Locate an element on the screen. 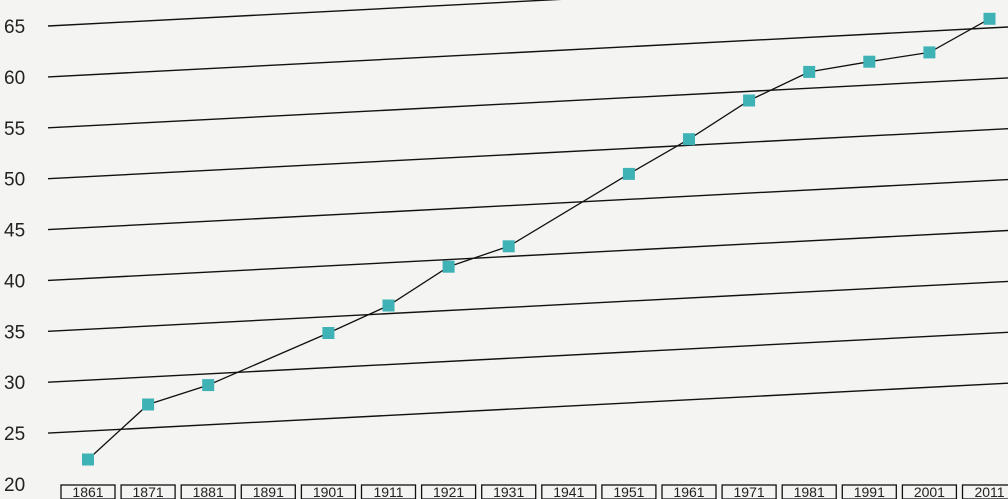  x-label-box-1901 is located at coordinates (328, 491).